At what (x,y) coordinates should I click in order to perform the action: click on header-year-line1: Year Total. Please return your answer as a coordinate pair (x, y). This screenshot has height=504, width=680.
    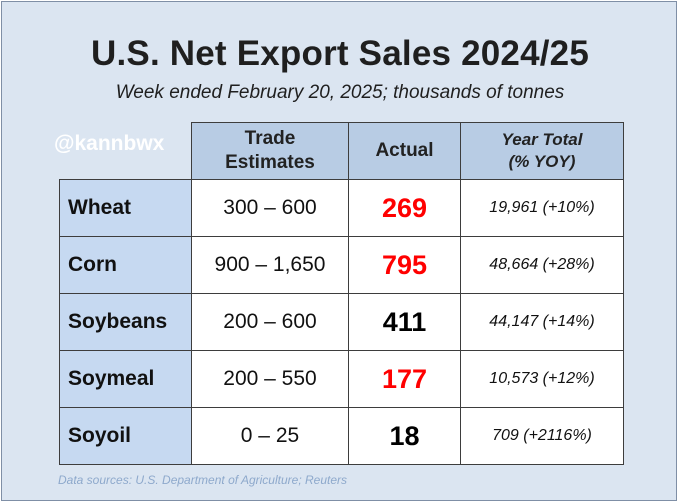
    Looking at the image, I should click on (542, 139).